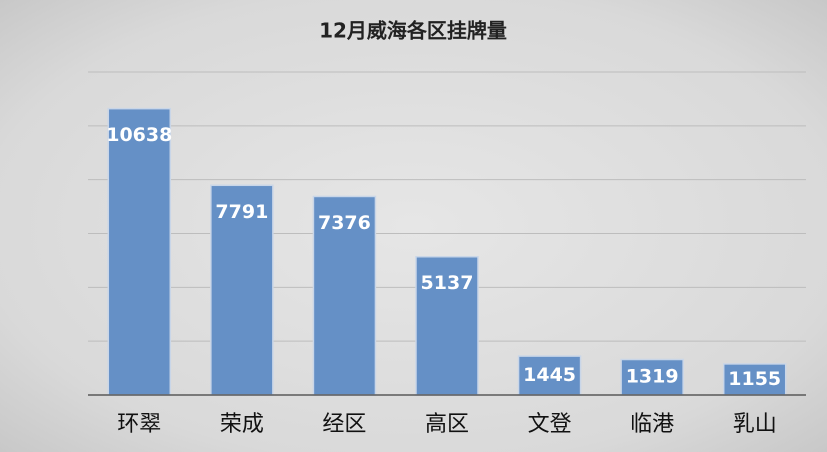  I want to click on x-tick-label: 环翠, so click(139, 424).